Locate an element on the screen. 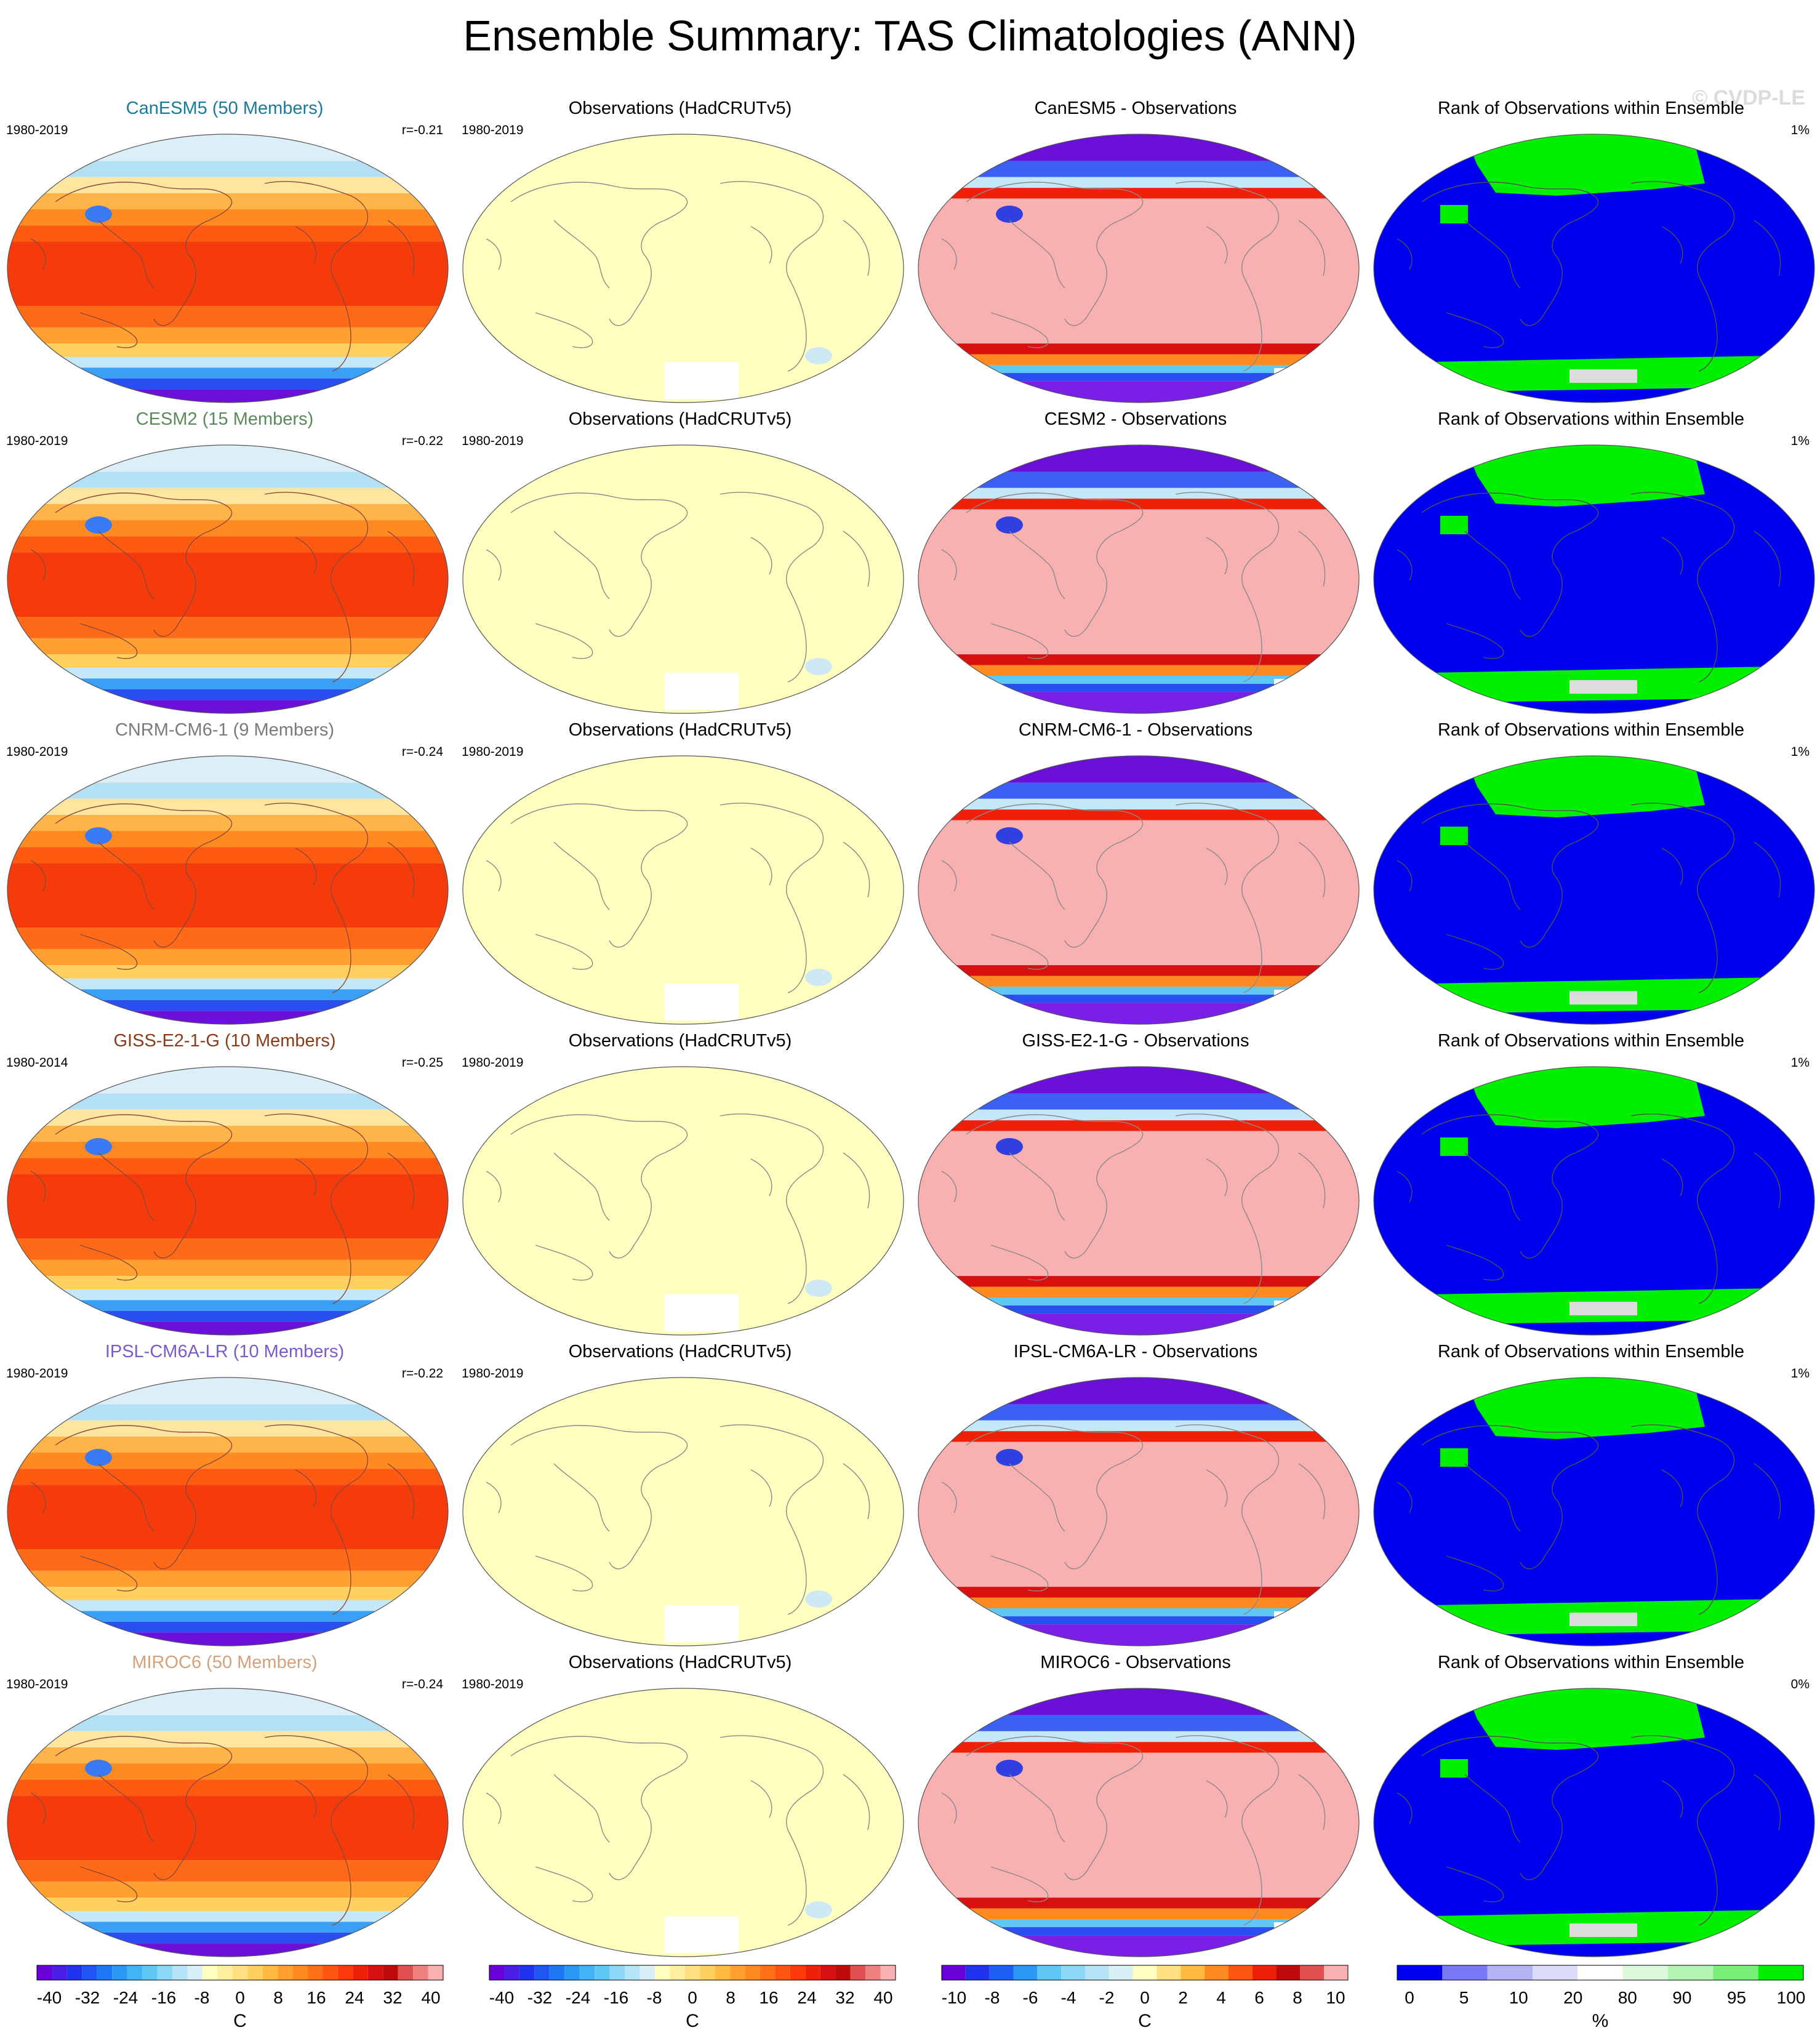 The image size is (1820, 2041). panel-title: Observations (HadCRUTv5) is located at coordinates (680, 1351).